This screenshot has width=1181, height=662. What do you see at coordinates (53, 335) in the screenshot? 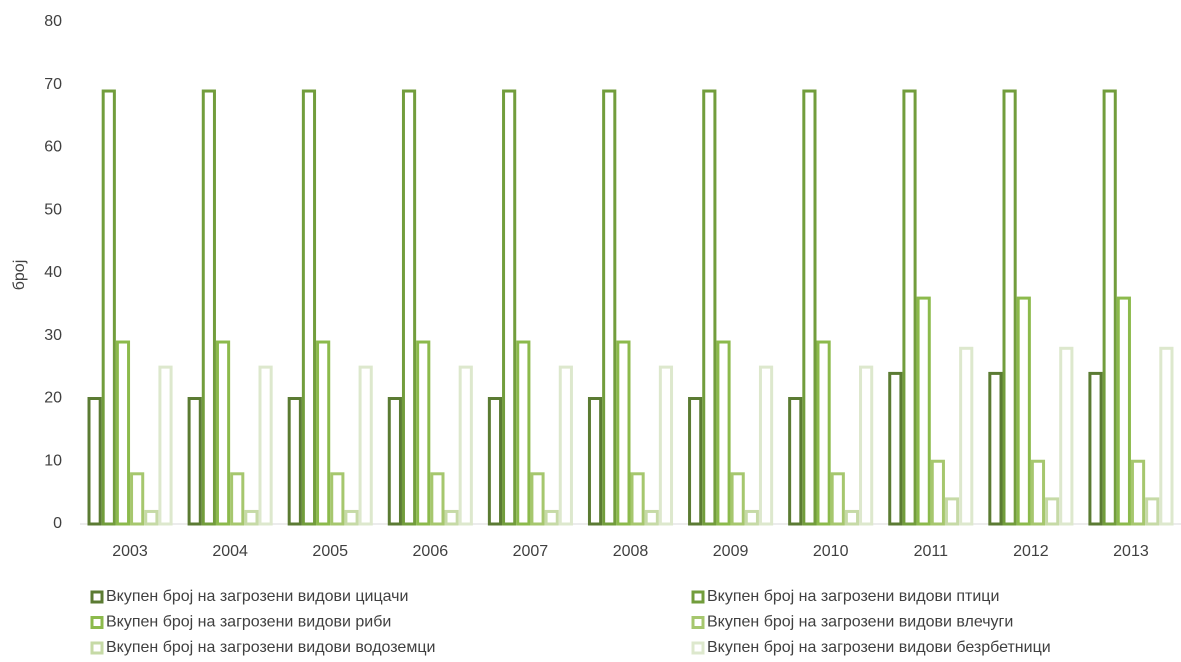
I see `y-tick-label: 30` at bounding box center [53, 335].